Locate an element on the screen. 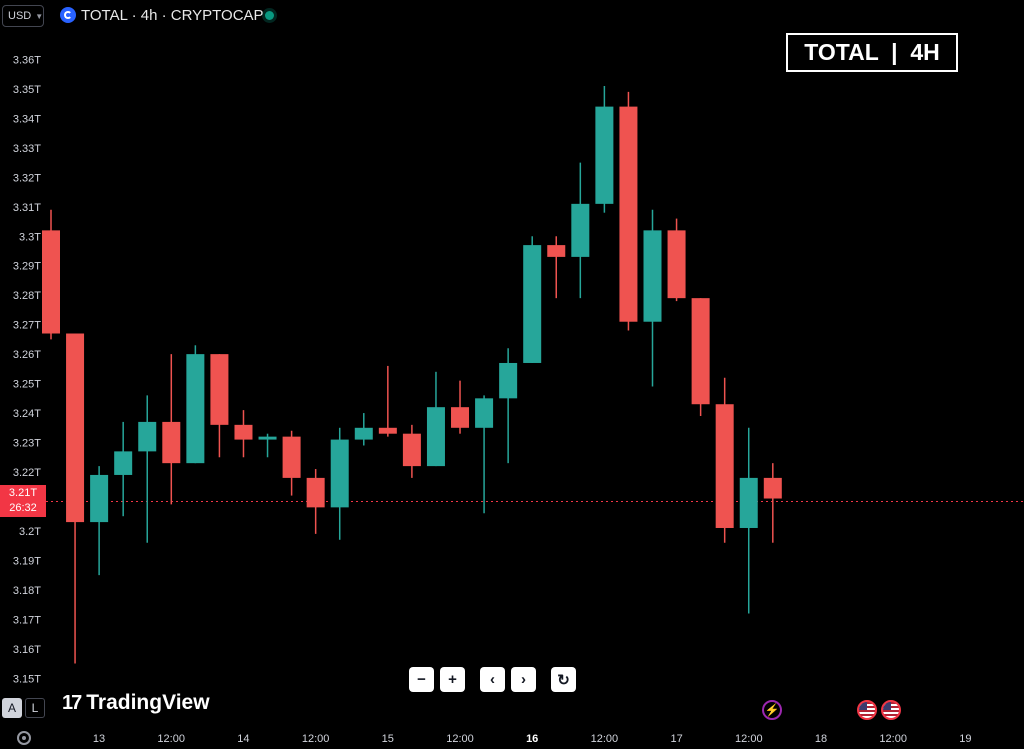 The image size is (1024, 749). x-tick-label: 15 is located at coordinates (388, 739).